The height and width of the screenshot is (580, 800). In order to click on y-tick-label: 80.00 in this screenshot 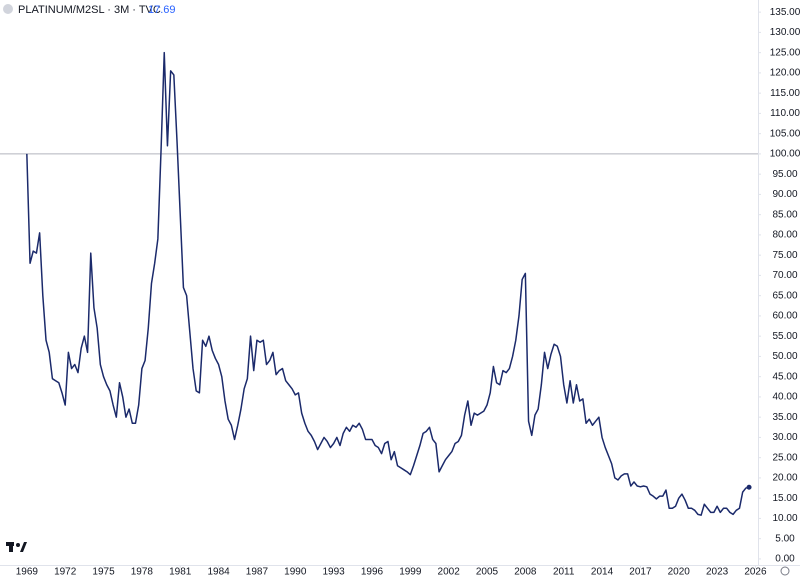, I will do `click(784, 235)`.